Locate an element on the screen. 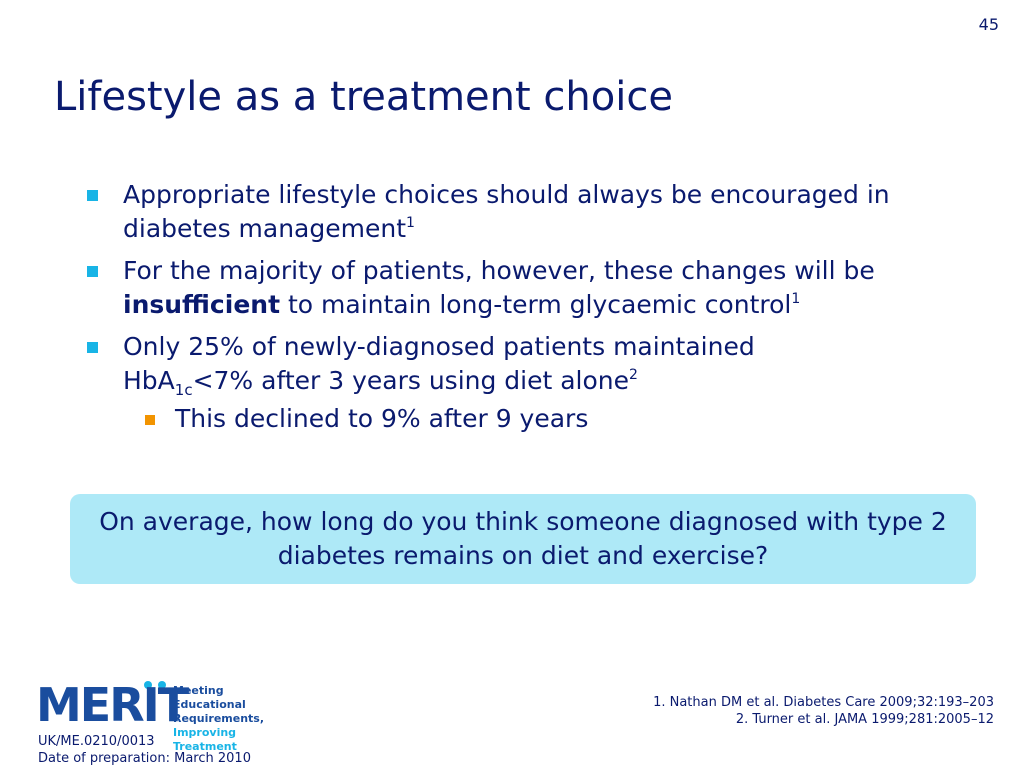 Image resolution: width=1024 pixels, height=768 pixels. sub-bullet-marker is located at coordinates (150, 420).